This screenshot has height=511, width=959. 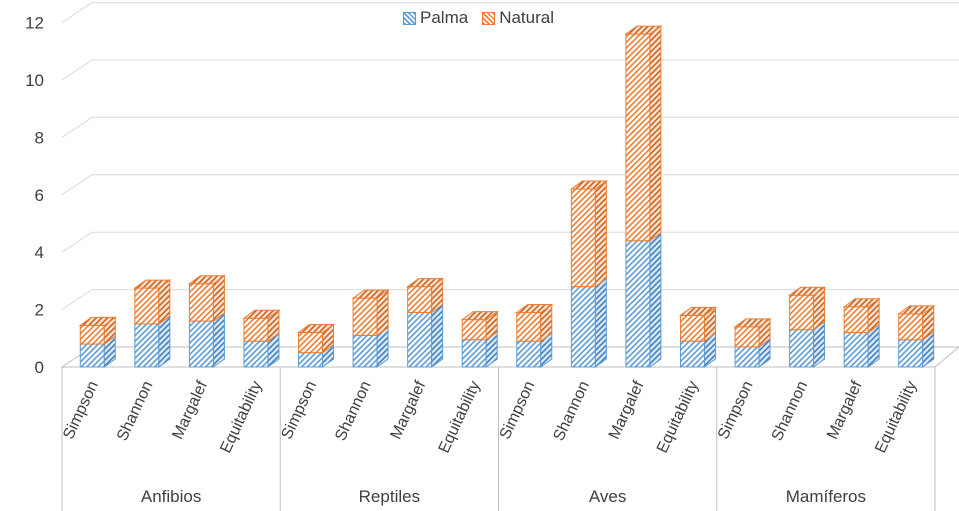 What do you see at coordinates (34, 80) in the screenshot?
I see `y-tick-label: 10` at bounding box center [34, 80].